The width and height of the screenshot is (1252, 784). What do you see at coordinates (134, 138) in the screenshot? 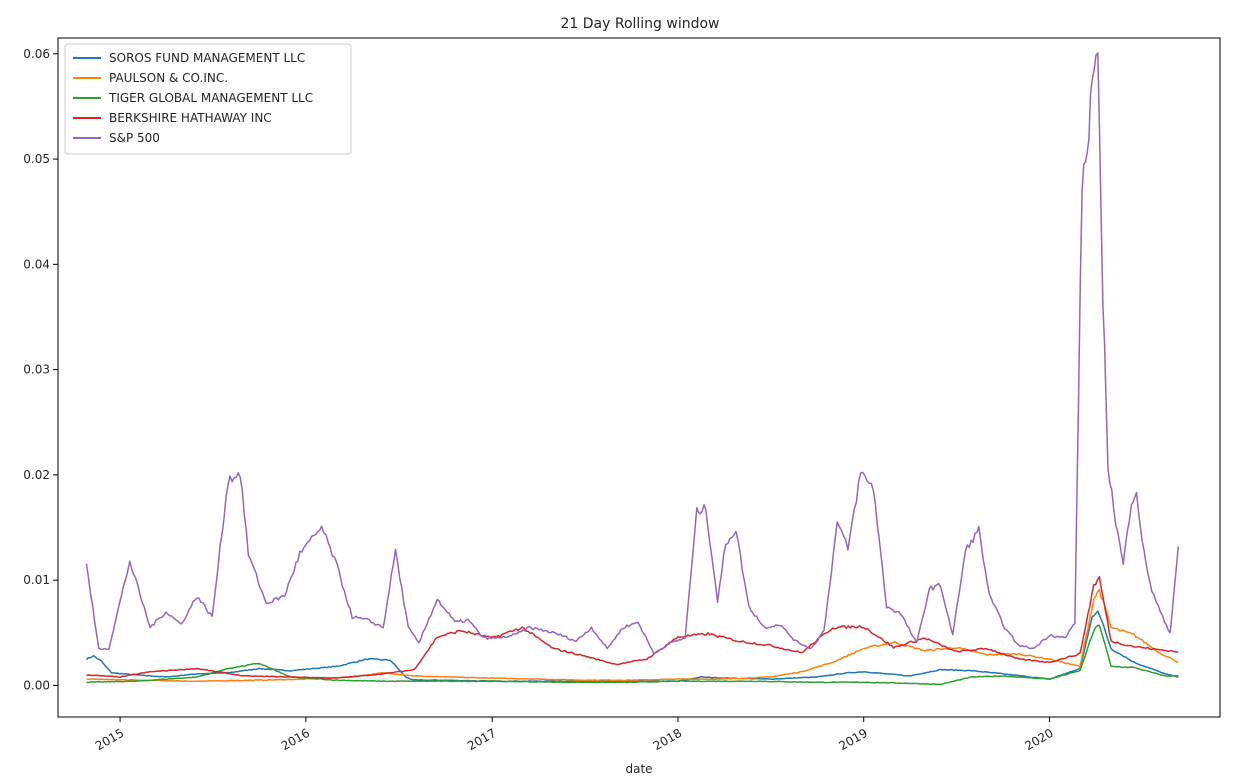
I see `legend-label-5: S&P 500` at bounding box center [134, 138].